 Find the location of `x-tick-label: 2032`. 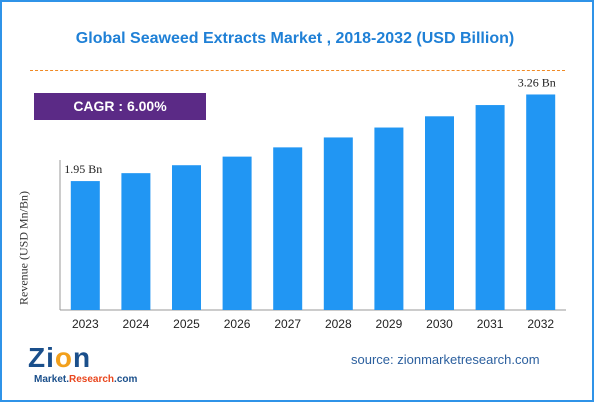

x-tick-label: 2032 is located at coordinates (540, 324).